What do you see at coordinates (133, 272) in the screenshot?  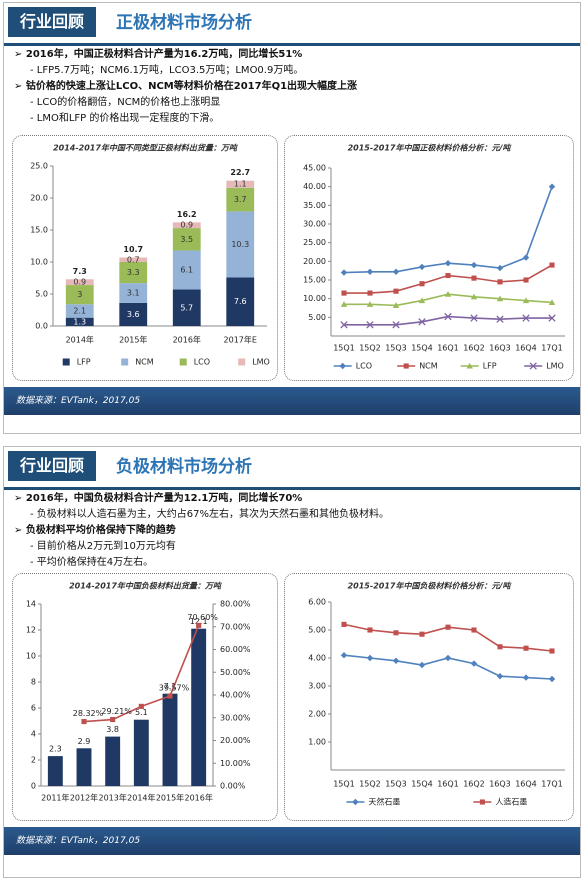 I see `data-label: 3.3` at bounding box center [133, 272].